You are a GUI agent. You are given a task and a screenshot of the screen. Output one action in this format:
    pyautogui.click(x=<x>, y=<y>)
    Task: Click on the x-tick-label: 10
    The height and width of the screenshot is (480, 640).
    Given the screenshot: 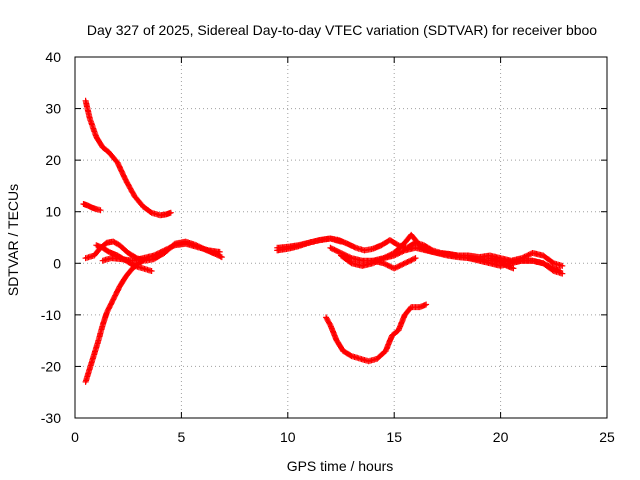 What is the action you would take?
    pyautogui.click(x=288, y=437)
    